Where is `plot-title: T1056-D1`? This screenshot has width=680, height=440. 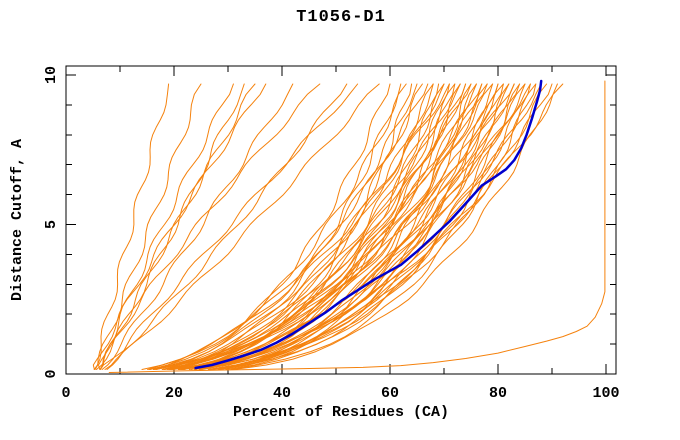 plot-title: T1056-D1 is located at coordinates (341, 17).